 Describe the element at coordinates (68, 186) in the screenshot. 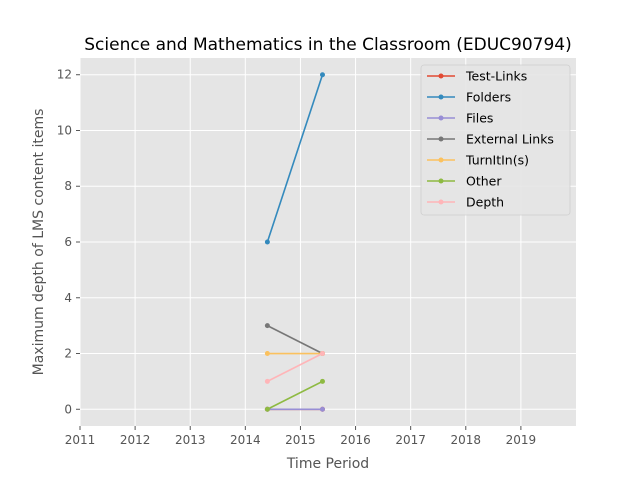

I see `y-tick-label: 8` at that location.